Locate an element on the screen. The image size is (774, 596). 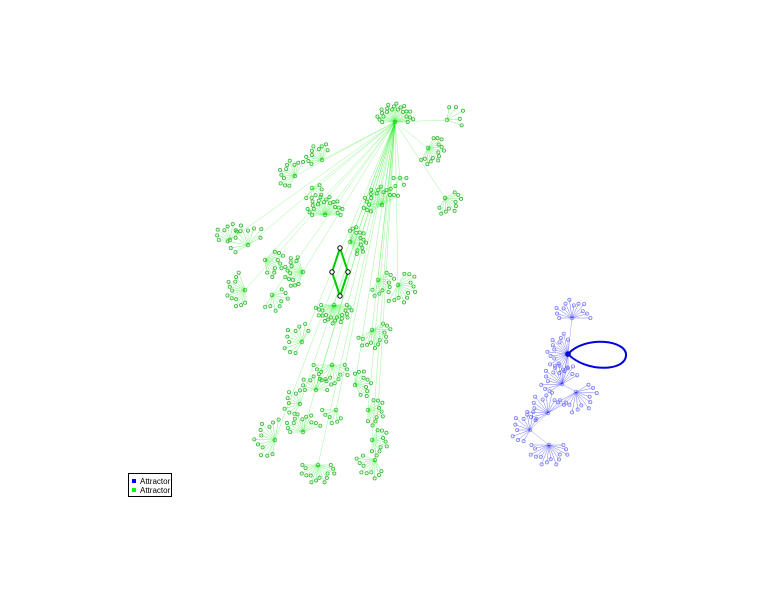
attractor-2-state is located at coordinates (340, 248).